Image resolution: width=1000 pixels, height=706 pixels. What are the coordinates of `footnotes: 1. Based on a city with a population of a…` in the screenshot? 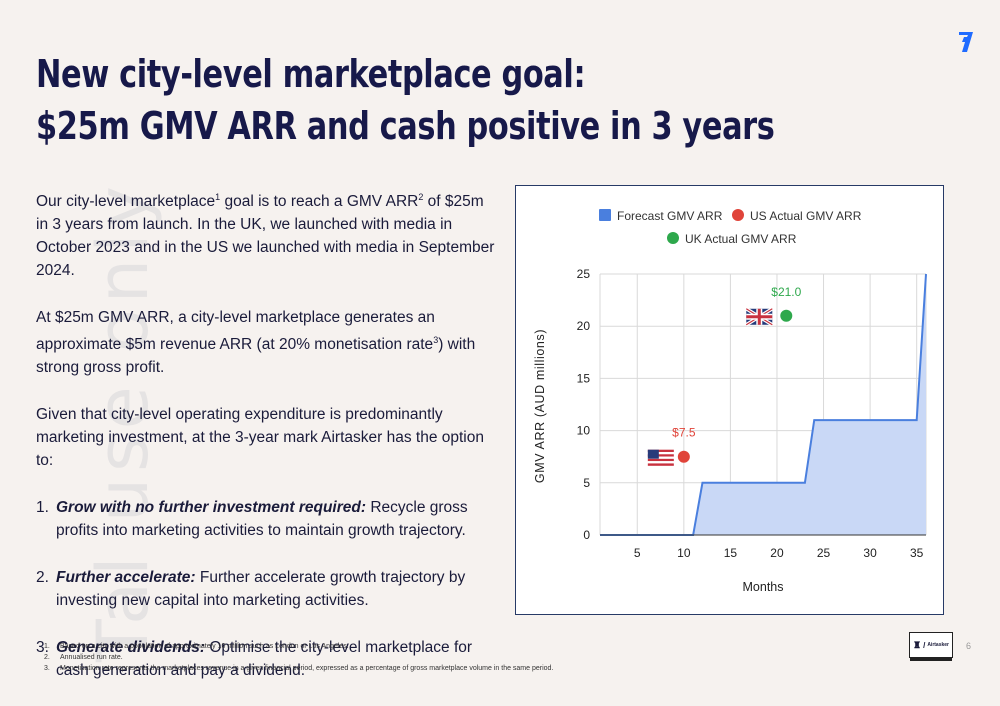 It's located at (298, 657).